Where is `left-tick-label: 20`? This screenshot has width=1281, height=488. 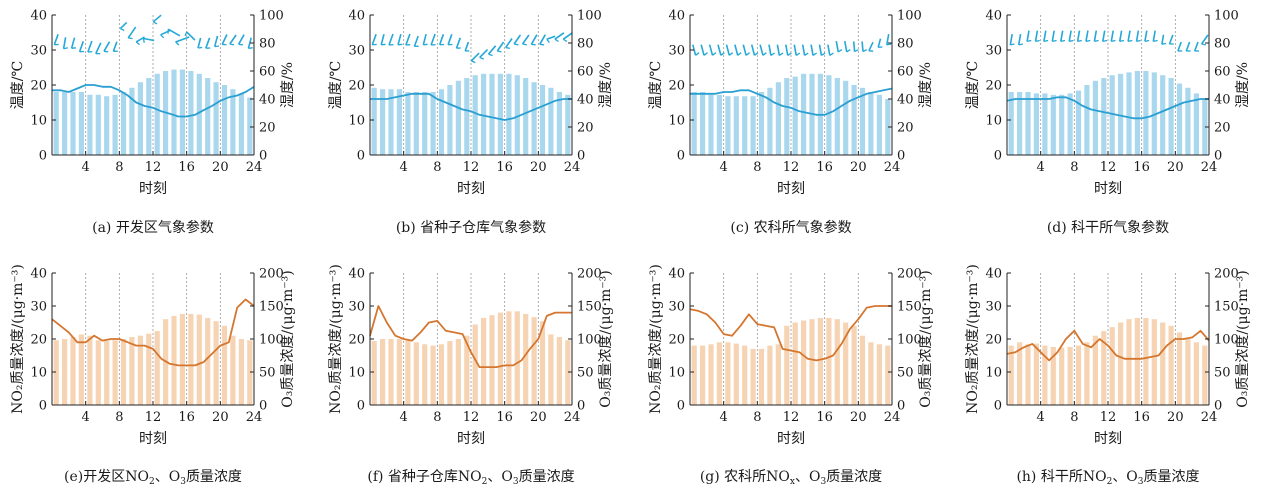 left-tick-label: 20 is located at coordinates (993, 340).